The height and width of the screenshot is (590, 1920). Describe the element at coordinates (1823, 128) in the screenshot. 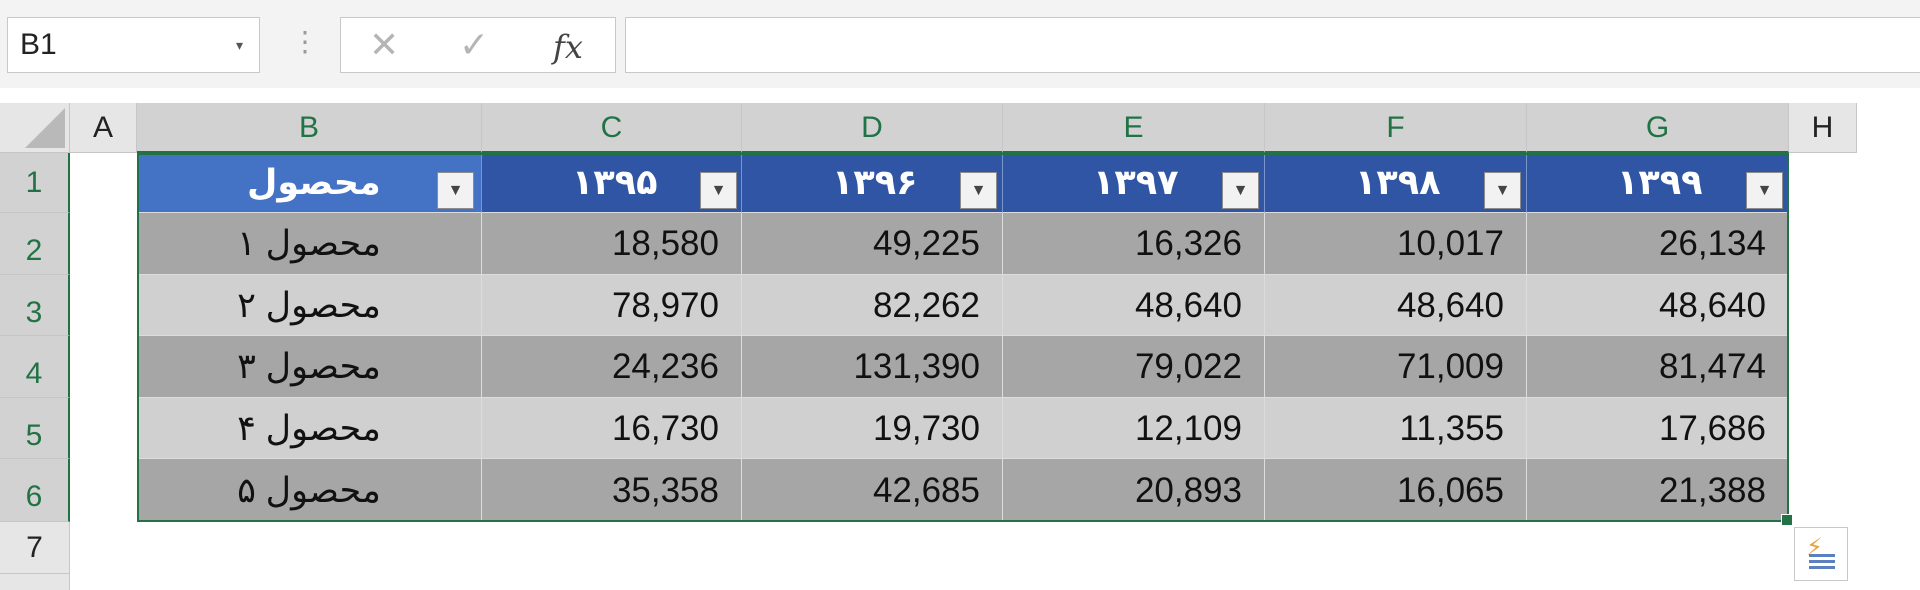

I see `column-header-h: H` at that location.